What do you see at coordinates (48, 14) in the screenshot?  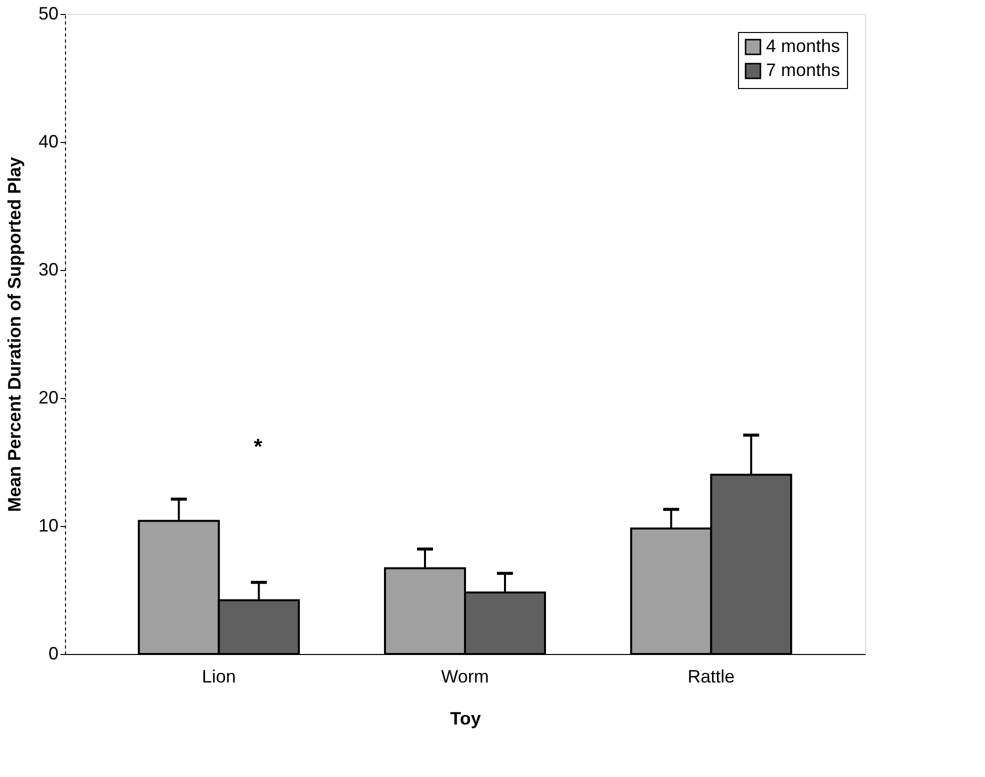 I see `y-tick-label: 50` at bounding box center [48, 14].